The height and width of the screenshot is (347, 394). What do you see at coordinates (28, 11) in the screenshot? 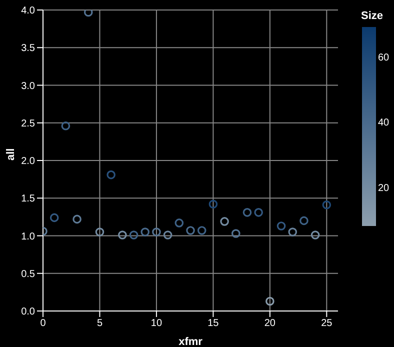
I see `y-tick-label: 4.0` at bounding box center [28, 11].